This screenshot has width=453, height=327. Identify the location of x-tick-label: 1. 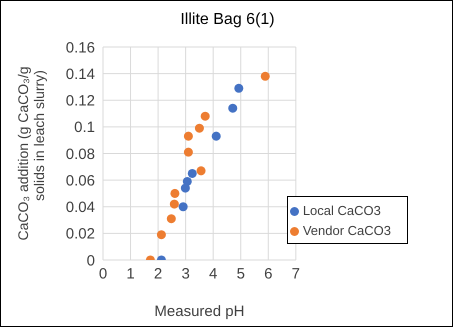
(130, 274).